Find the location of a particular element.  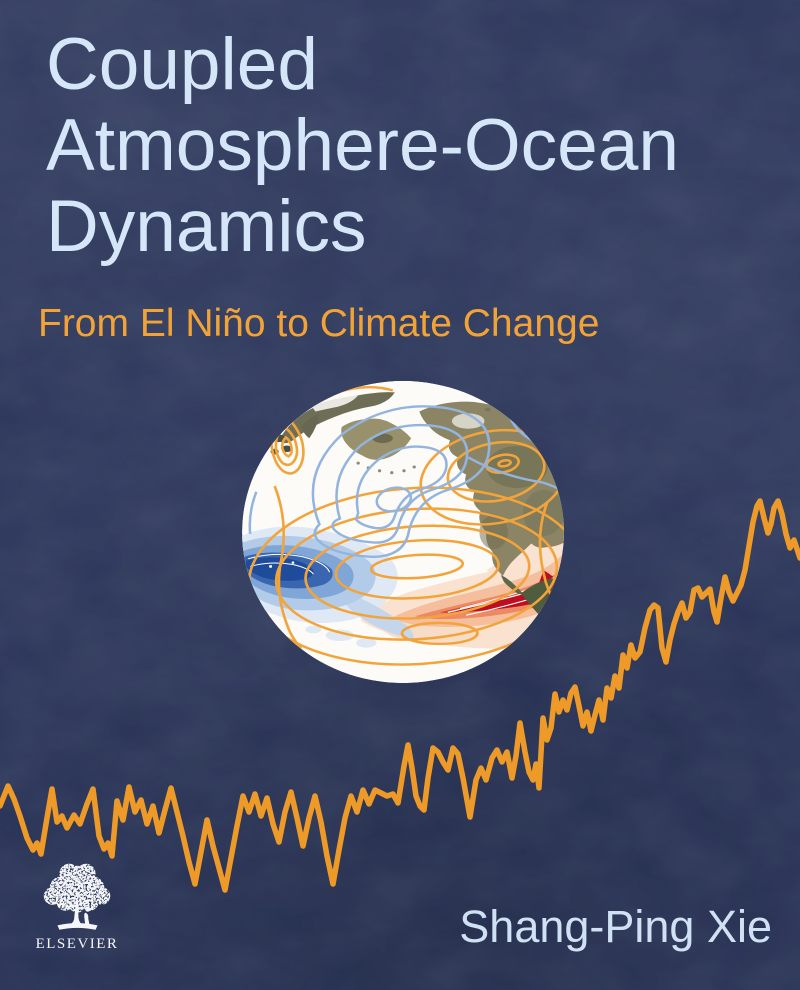

publisher-logo: ELSEVIER is located at coordinates (77, 907).